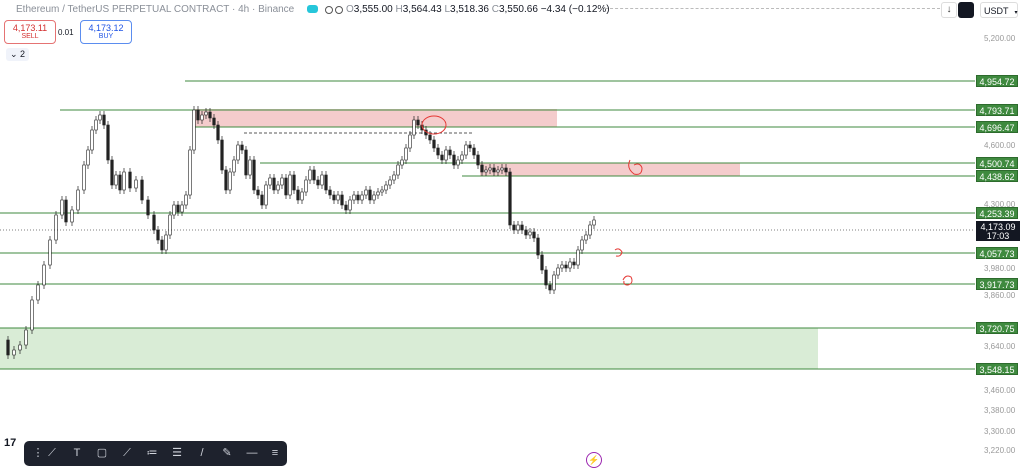 The width and height of the screenshot is (1024, 468). Describe the element at coordinates (252, 453) in the screenshot. I see `horizontal-line-icon: —` at that location.